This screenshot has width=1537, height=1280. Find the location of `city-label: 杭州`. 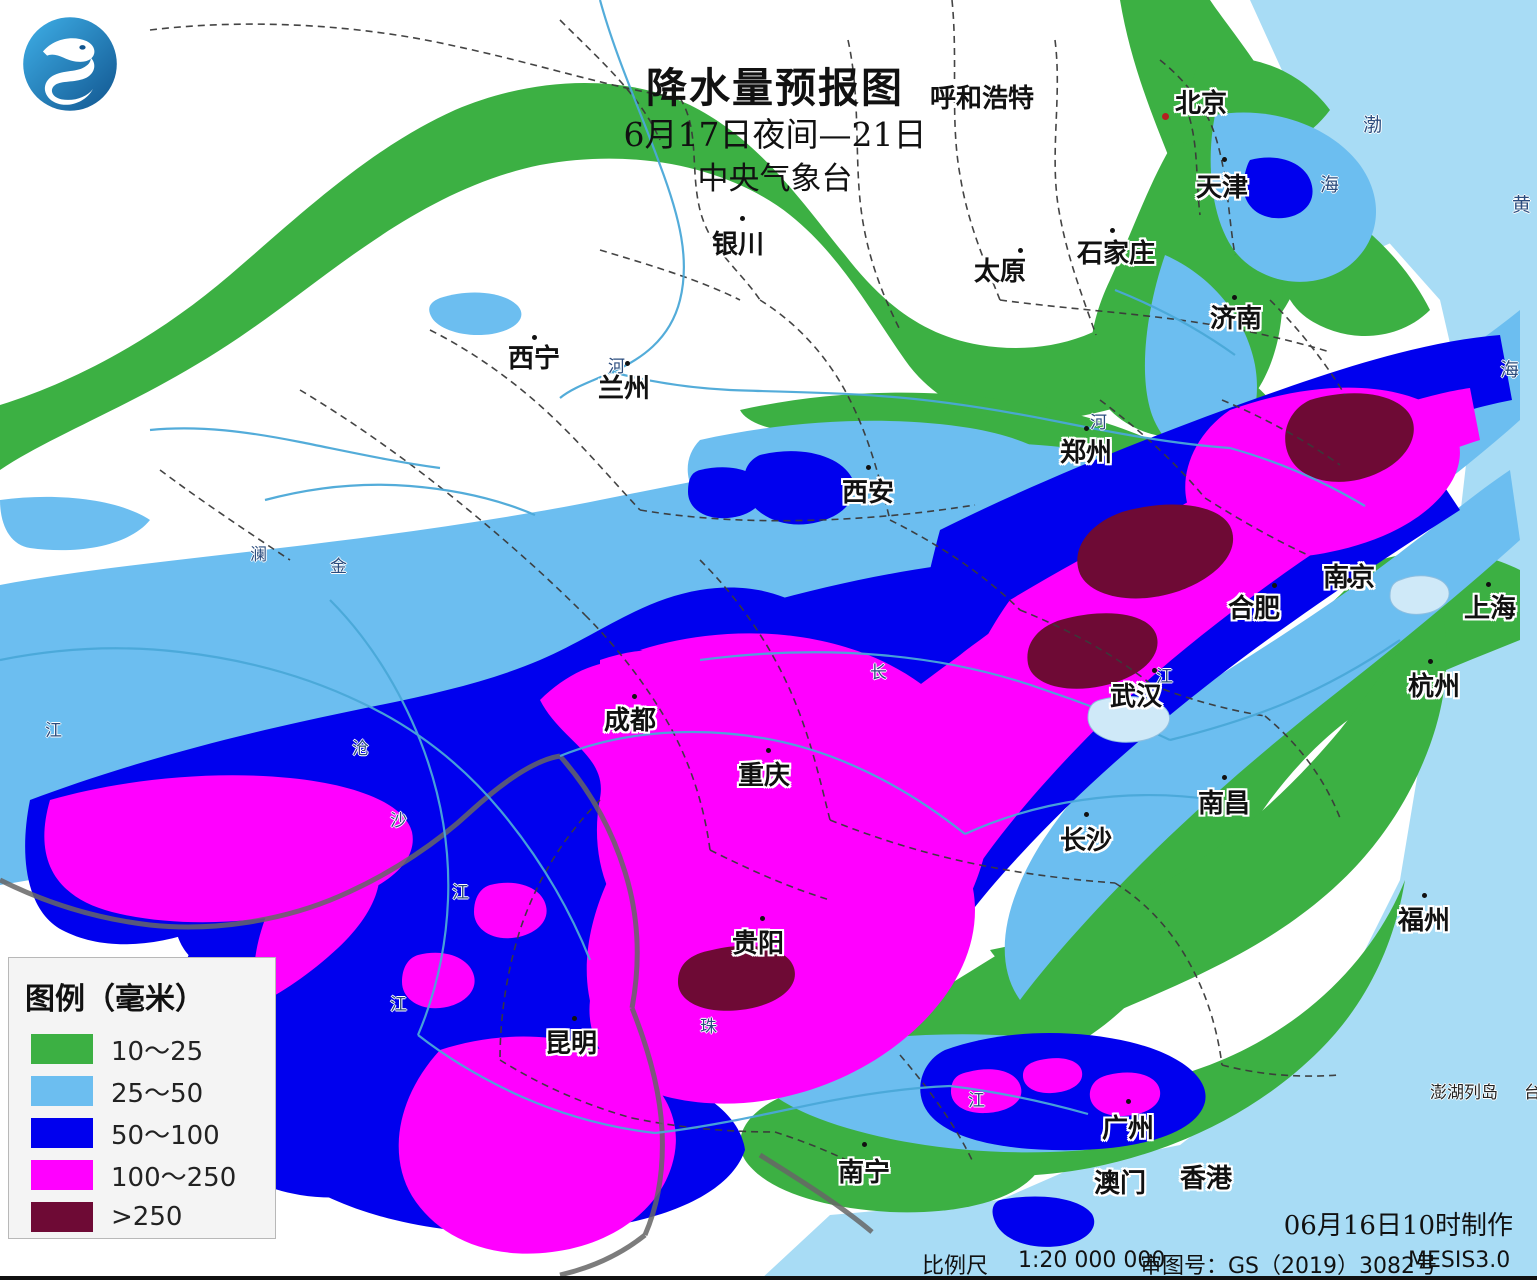

city-label: 杭州 is located at coordinates (1434, 687).